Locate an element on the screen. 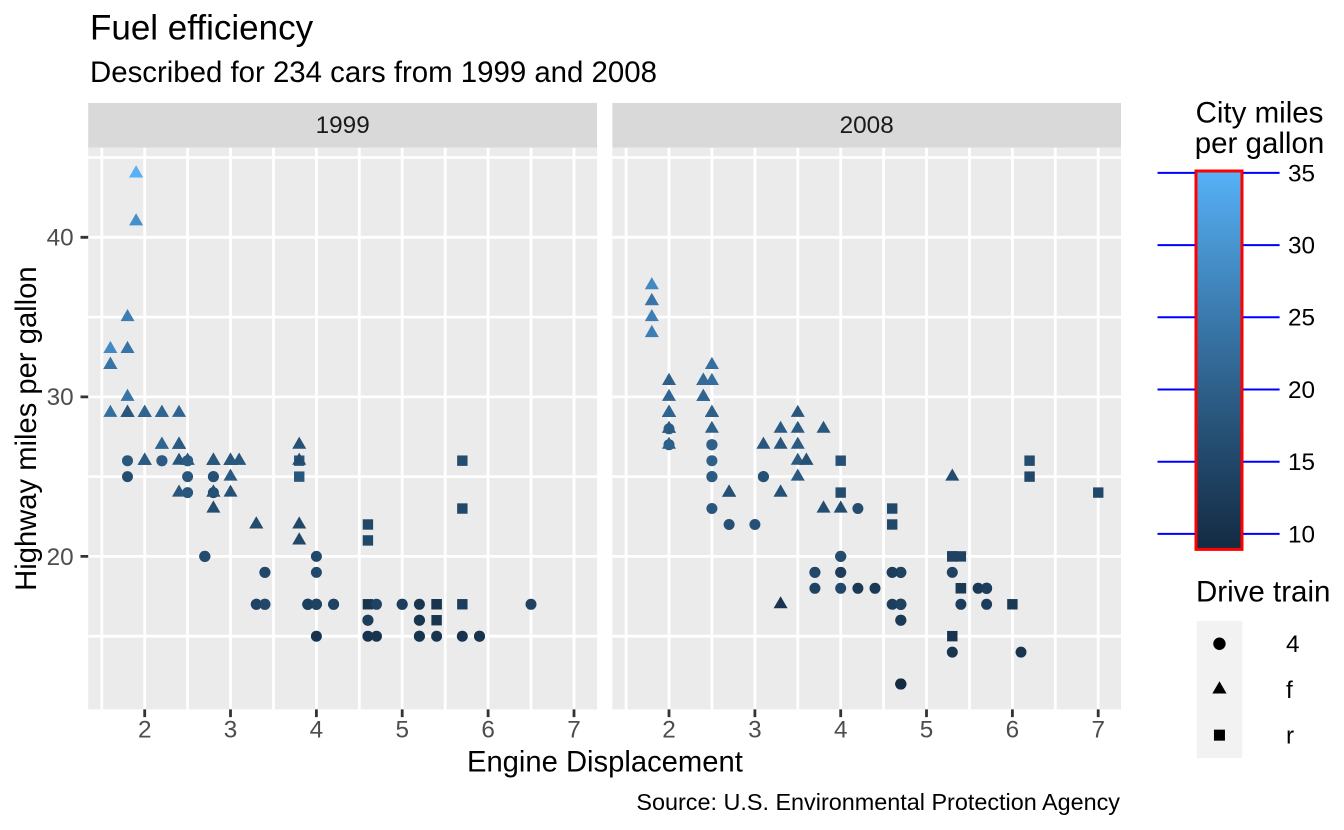 The height and width of the screenshot is (830, 1344). svg-text: Drive train is located at coordinates (1263, 592).